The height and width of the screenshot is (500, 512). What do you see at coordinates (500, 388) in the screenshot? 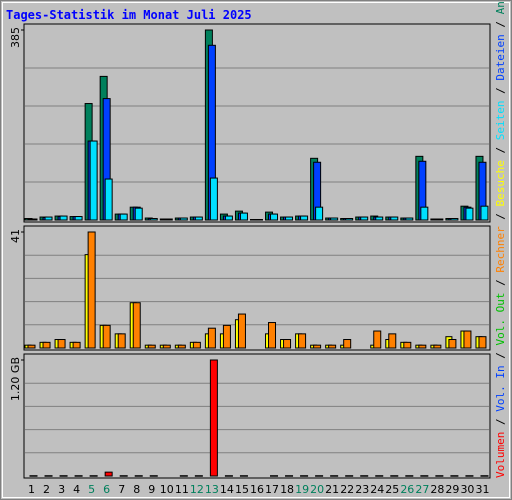
I see `legend-entry: Vol. In` at bounding box center [500, 388].